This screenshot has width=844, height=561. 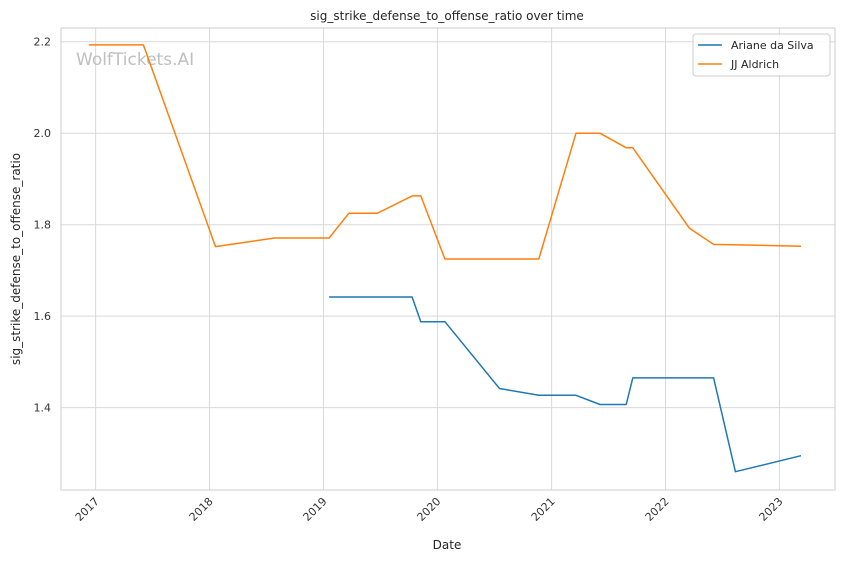 I want to click on y-tick-label: 1.6, so click(x=43, y=316).